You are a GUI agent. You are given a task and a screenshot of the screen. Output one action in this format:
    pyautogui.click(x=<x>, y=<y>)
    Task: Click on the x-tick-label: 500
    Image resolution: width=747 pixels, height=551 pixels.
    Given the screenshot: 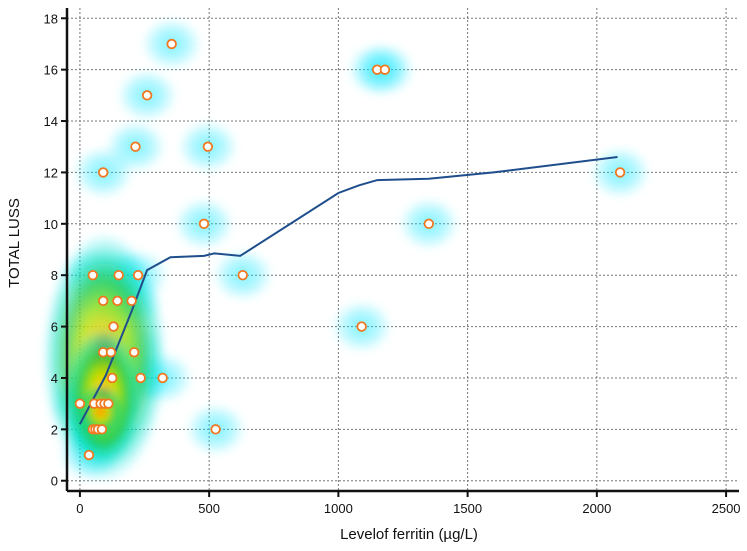 What is the action you would take?
    pyautogui.click(x=209, y=508)
    